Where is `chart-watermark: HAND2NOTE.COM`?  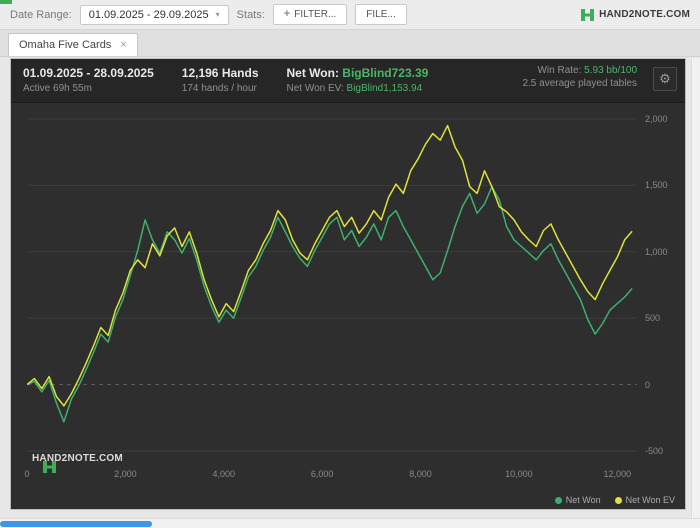
chart-watermark: HAND2NOTE.COM is located at coordinates (75, 463).